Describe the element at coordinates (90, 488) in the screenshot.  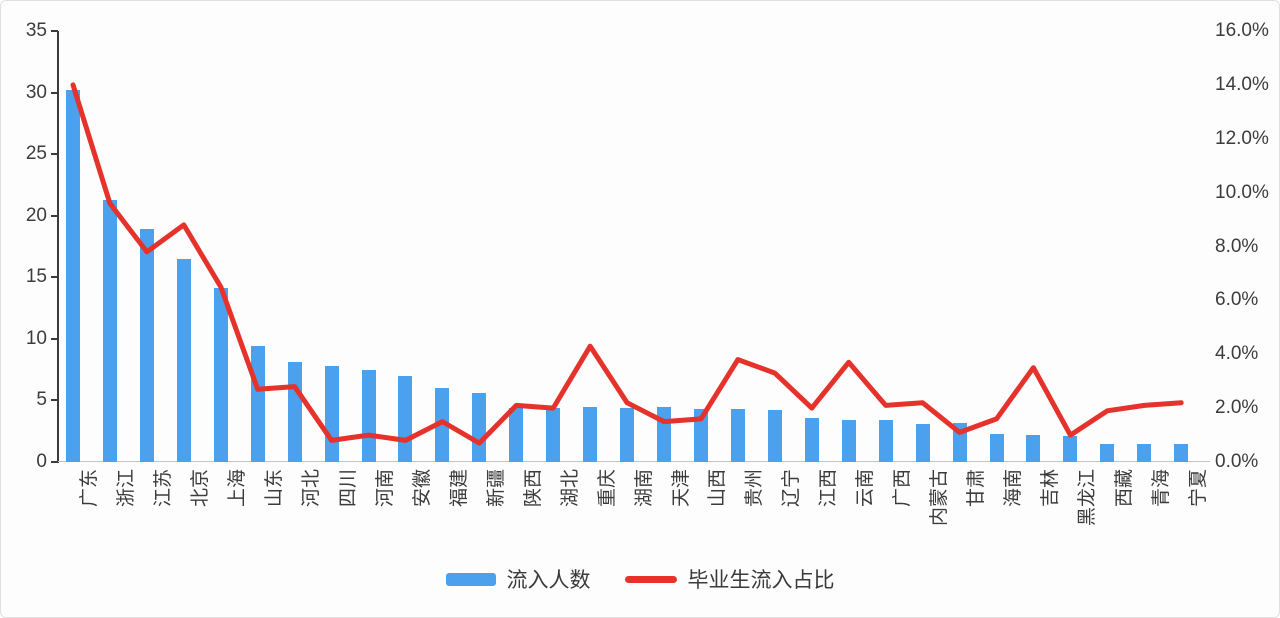
I see `category-label-广东: 广东` at that location.